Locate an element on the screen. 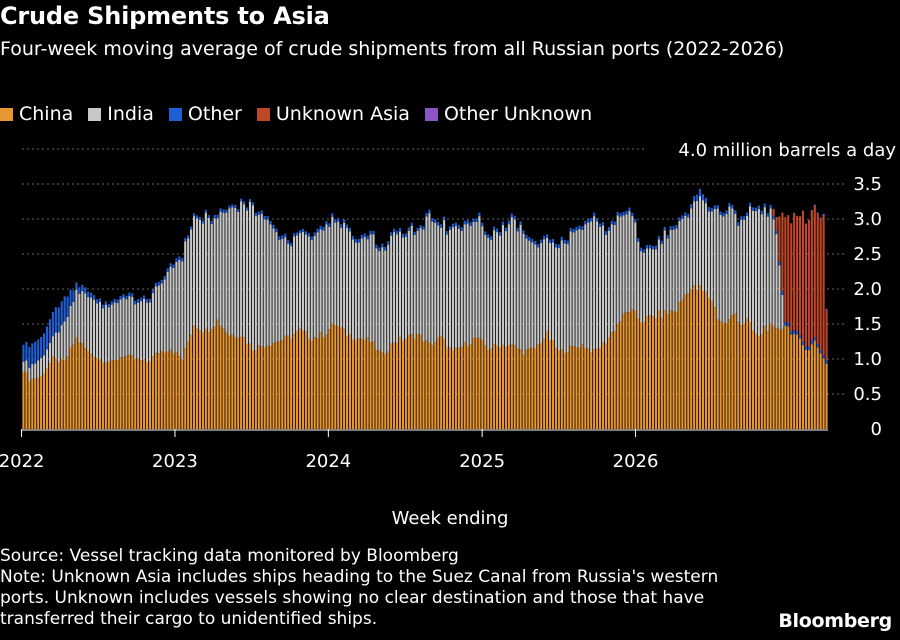  y-tick-label: 0 is located at coordinates (876, 429).